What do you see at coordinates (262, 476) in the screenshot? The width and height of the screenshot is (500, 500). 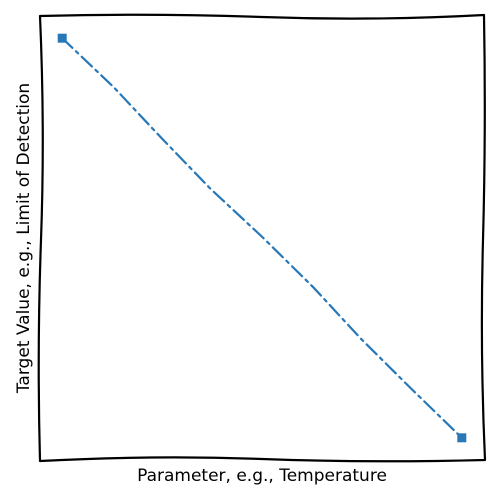 I see `x-axis-label: Parameter, e.g., Temperature` at bounding box center [262, 476].